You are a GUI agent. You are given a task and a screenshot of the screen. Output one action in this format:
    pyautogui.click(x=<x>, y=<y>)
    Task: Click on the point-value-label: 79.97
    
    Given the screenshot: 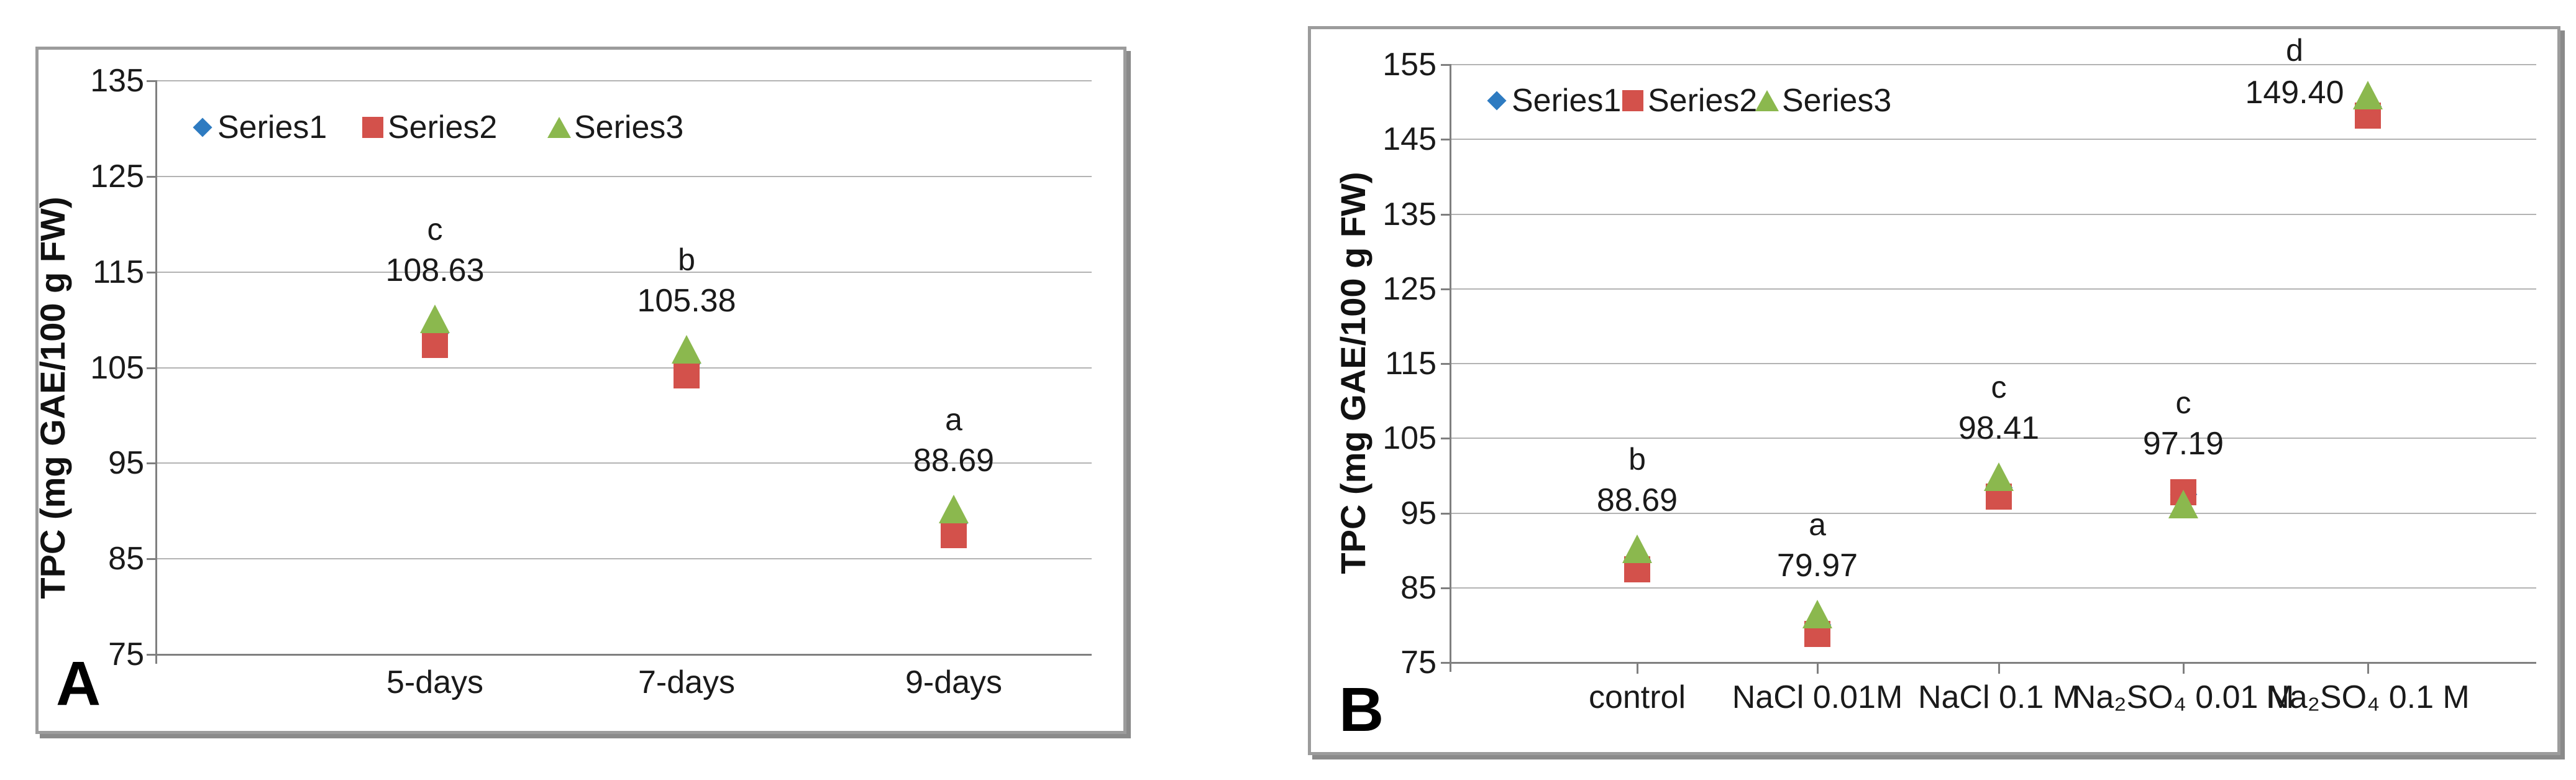 What is the action you would take?
    pyautogui.click(x=1817, y=566)
    